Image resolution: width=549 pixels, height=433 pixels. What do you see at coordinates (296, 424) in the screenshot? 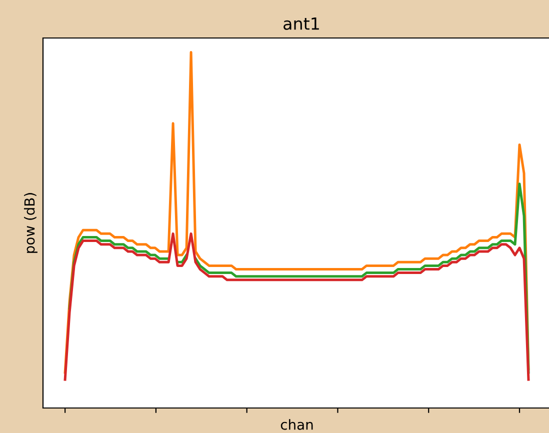
I see `x-axis-title: chan` at bounding box center [296, 424].